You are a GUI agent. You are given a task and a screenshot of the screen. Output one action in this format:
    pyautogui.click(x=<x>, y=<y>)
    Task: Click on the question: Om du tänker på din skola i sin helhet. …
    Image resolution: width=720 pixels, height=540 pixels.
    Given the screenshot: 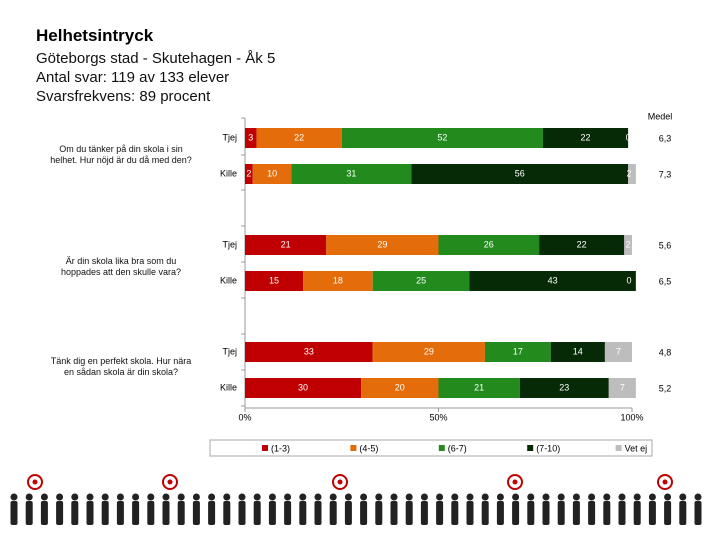 What is the action you would take?
    pyautogui.click(x=121, y=154)
    